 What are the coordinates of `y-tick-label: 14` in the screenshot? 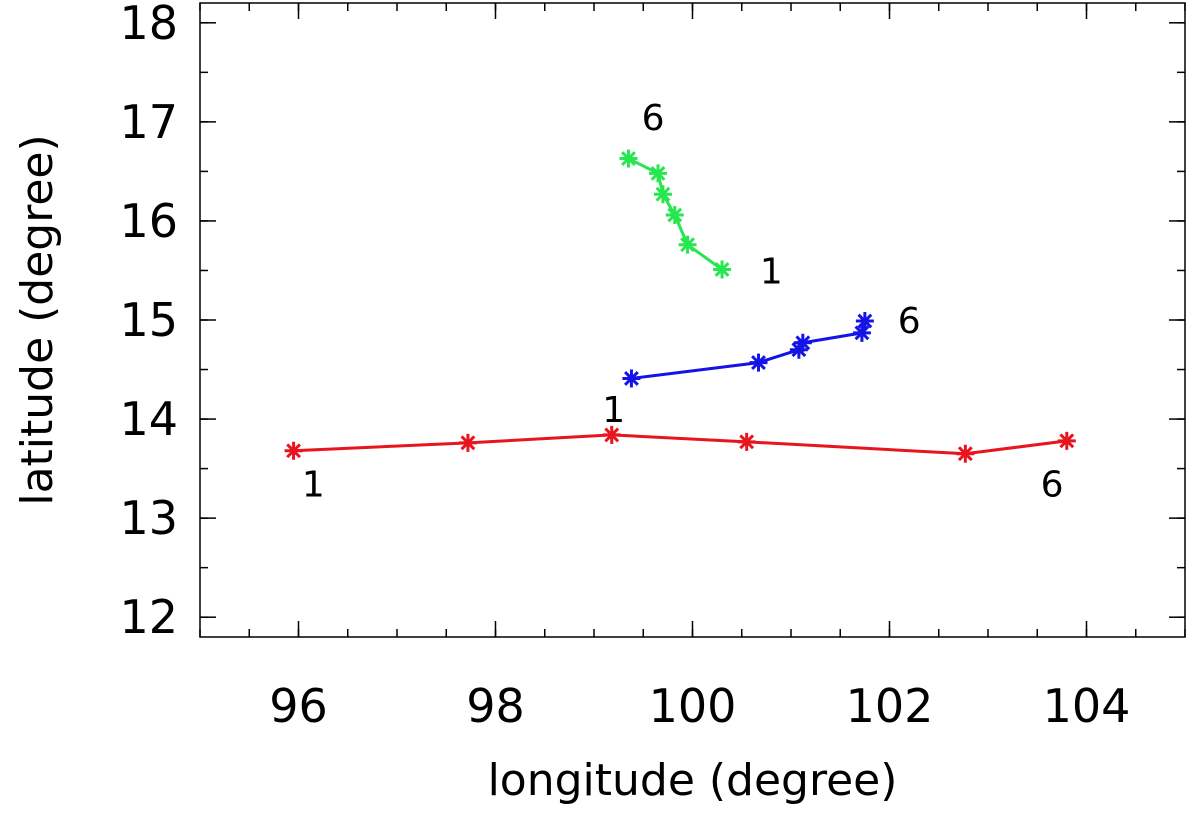 It's located at (148, 419).